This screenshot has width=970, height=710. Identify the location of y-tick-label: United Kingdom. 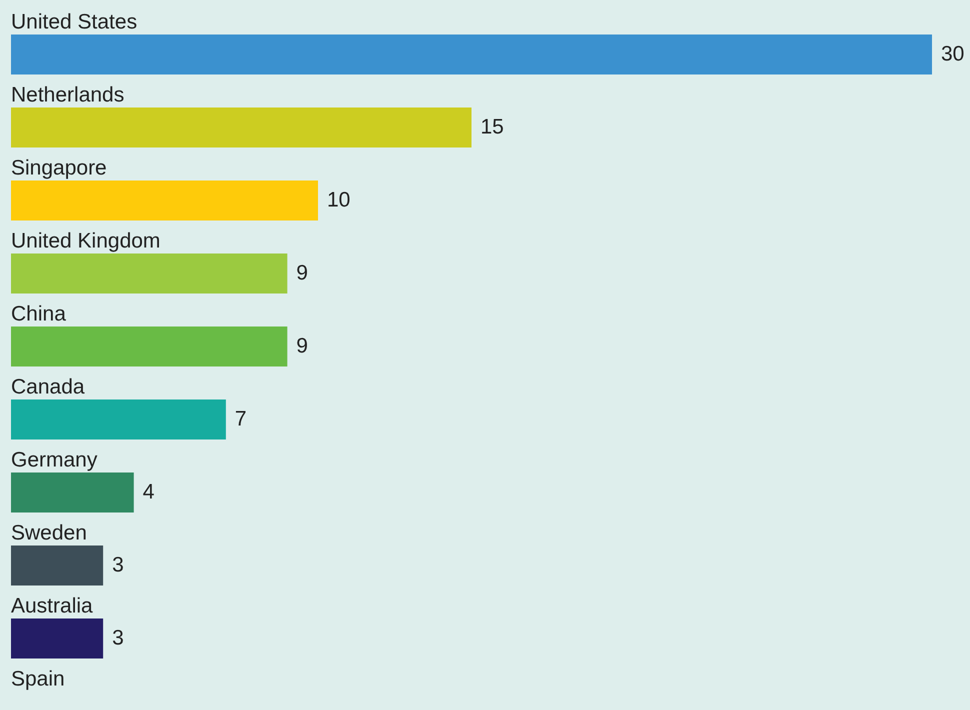
(85, 241).